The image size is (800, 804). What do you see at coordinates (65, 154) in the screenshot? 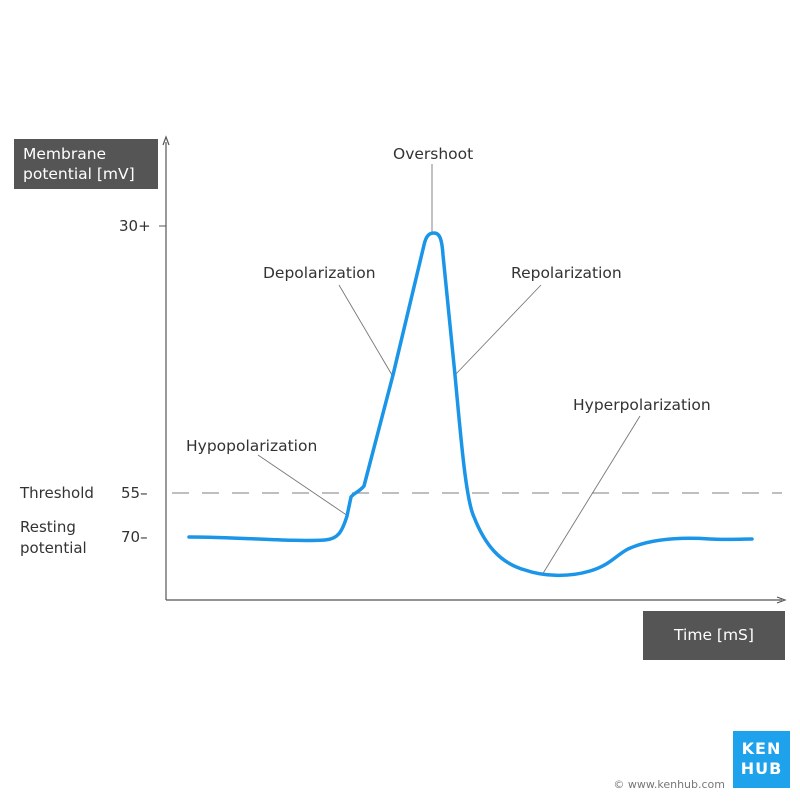
I see `y-axis-label-line1: Membrane` at bounding box center [65, 154].